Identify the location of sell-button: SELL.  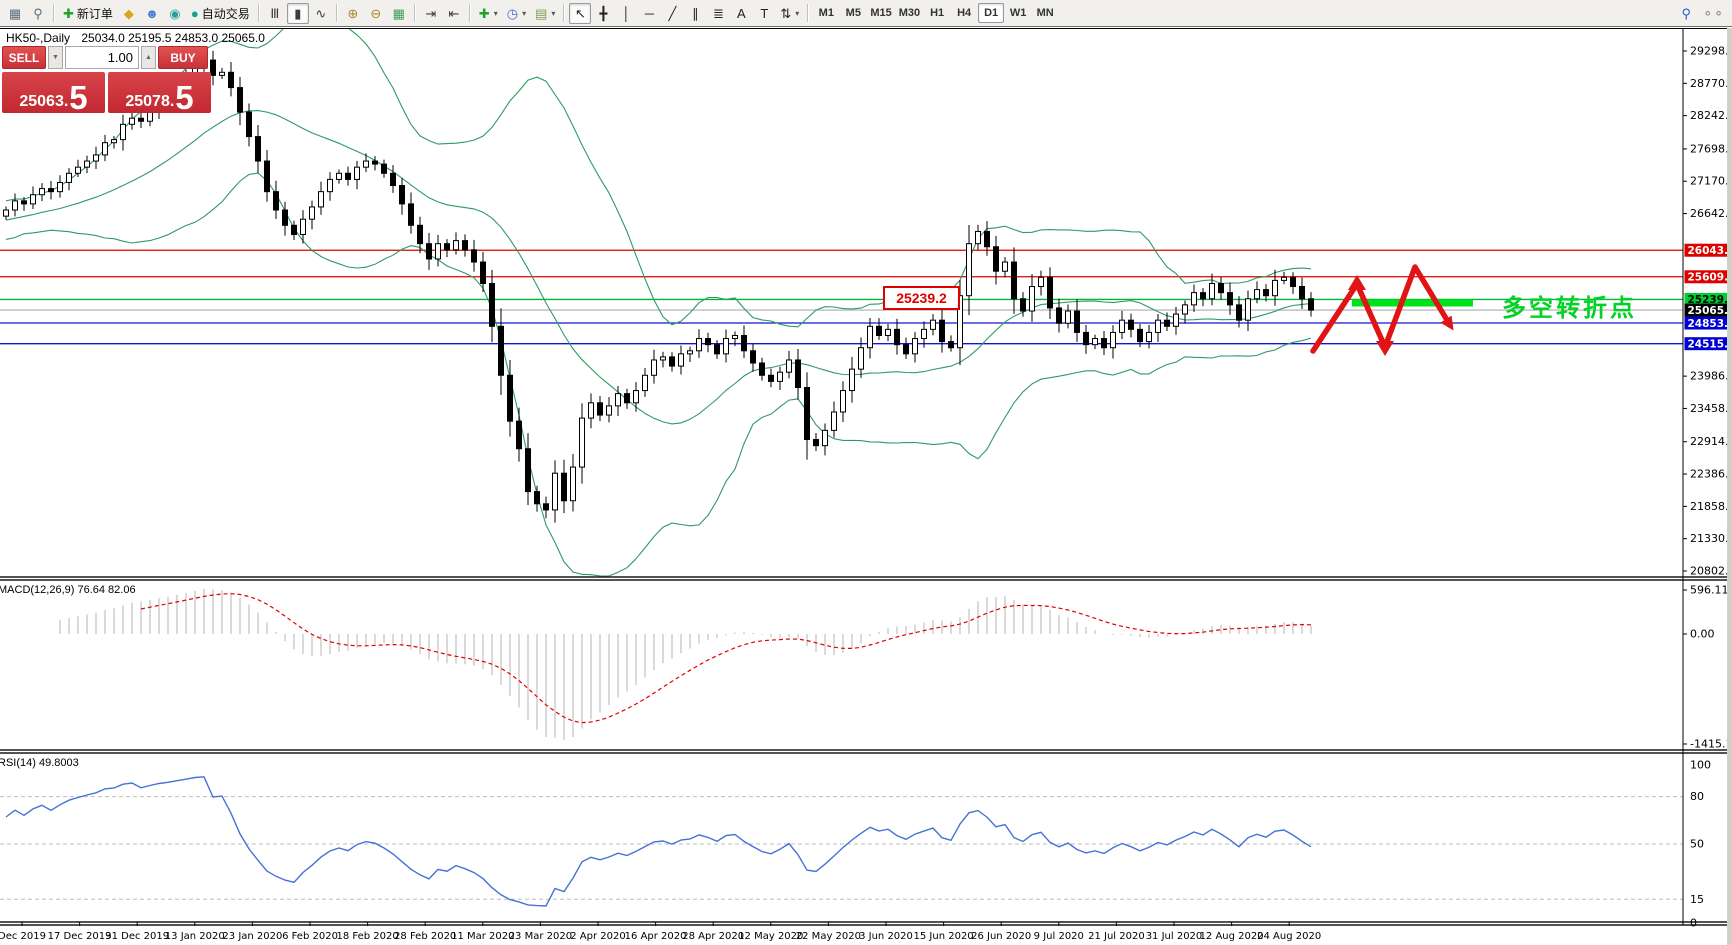
(24, 57).